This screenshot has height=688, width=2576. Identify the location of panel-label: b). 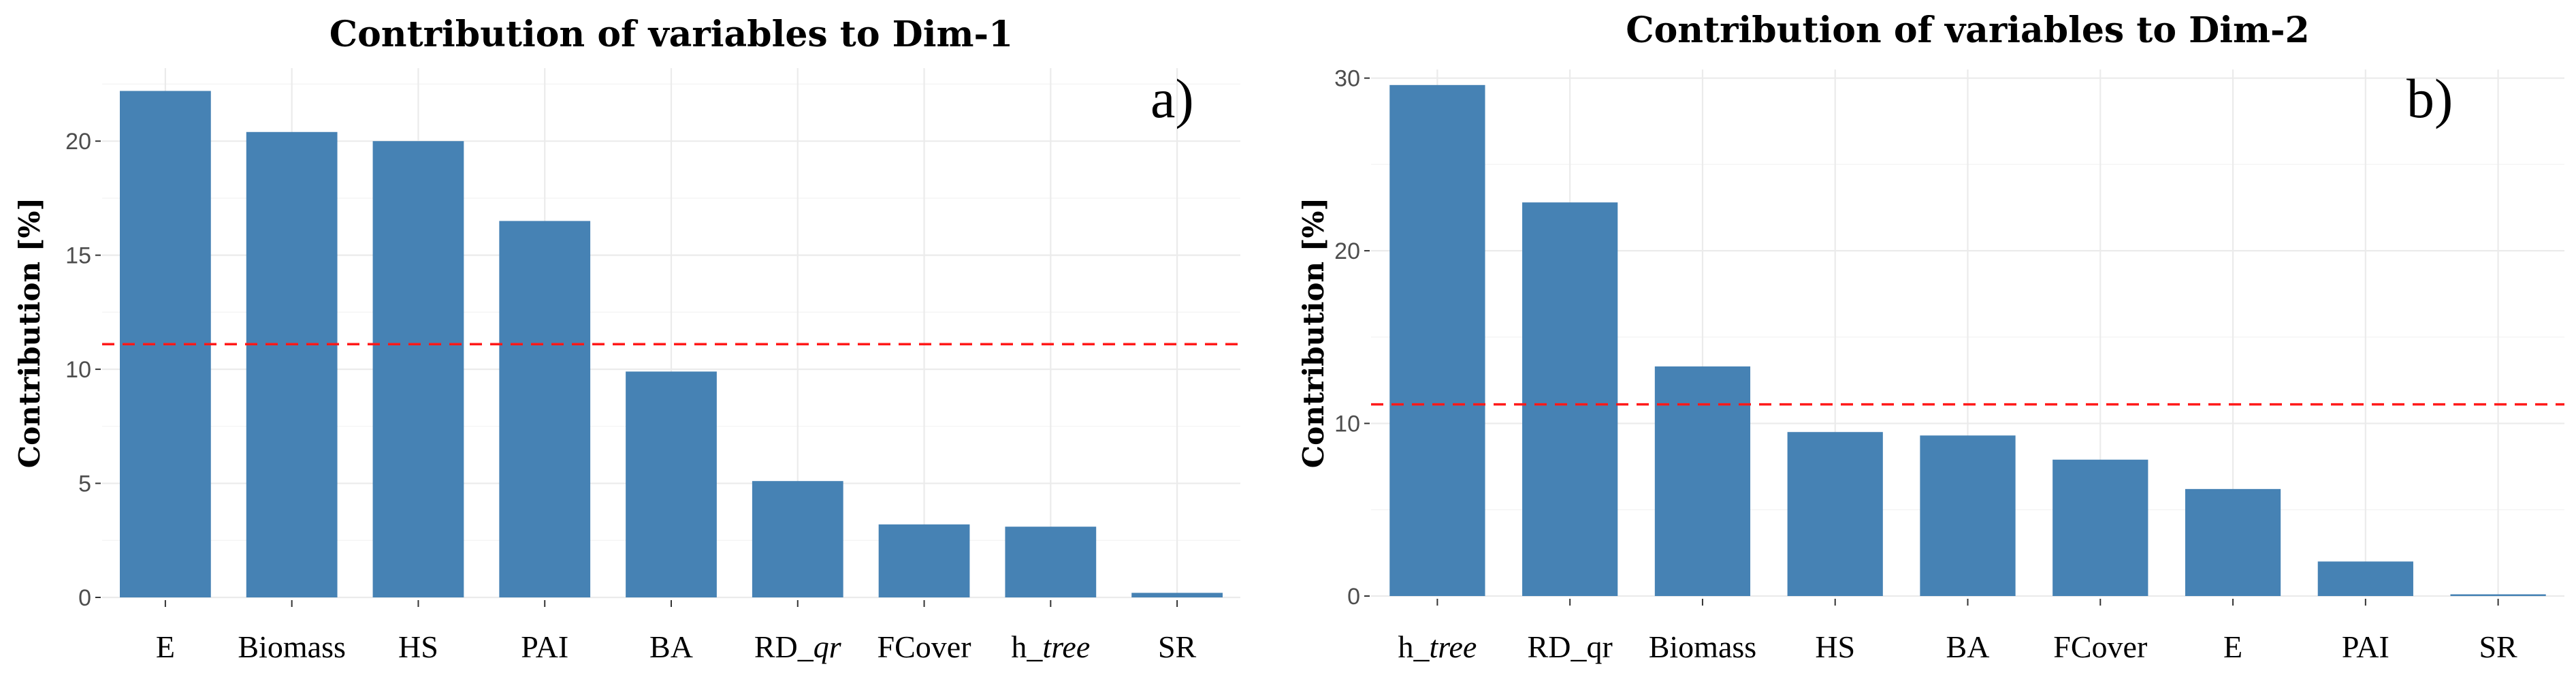
(2430, 98).